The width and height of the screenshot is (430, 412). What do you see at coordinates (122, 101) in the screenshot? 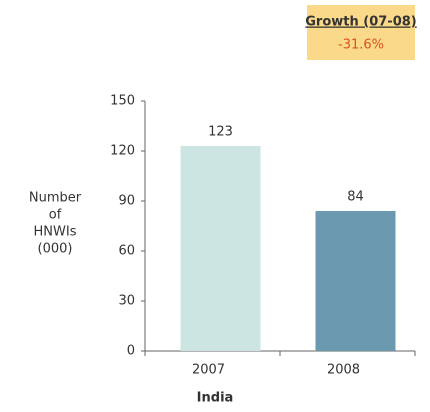
I see `y-tick-label: 150` at bounding box center [122, 101].